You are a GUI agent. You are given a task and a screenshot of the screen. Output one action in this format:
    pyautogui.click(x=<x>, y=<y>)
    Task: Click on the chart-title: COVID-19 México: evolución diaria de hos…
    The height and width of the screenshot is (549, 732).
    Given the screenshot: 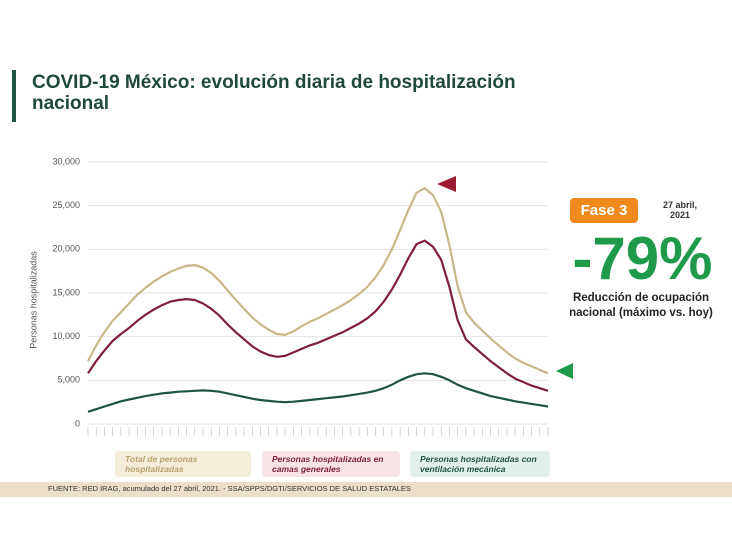 What is the action you would take?
    pyautogui.click(x=274, y=93)
    